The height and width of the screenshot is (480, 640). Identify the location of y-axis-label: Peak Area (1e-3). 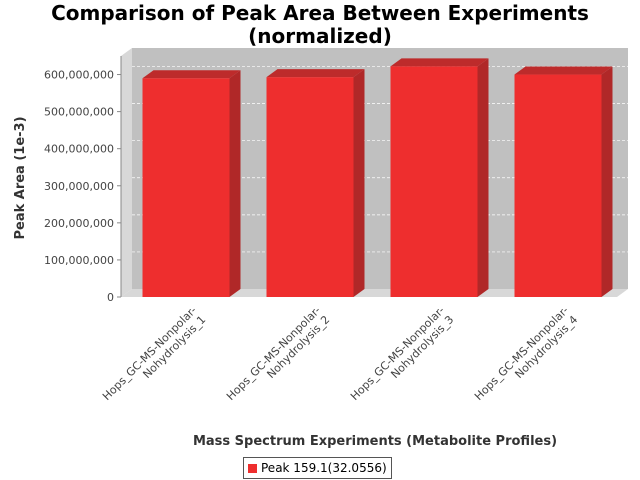
(20, 177).